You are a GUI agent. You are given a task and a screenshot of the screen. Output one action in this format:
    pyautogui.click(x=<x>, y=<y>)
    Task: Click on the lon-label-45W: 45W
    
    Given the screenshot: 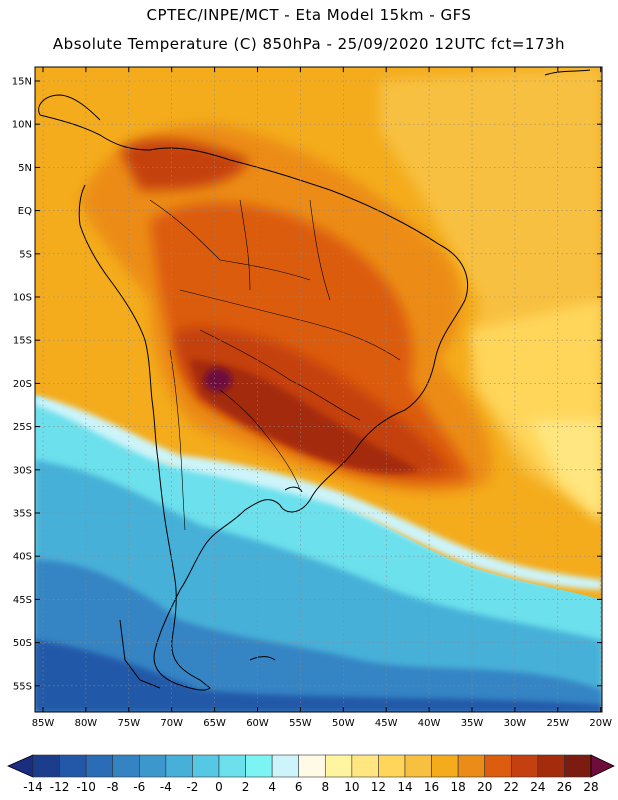 What is the action you would take?
    pyautogui.click(x=386, y=723)
    